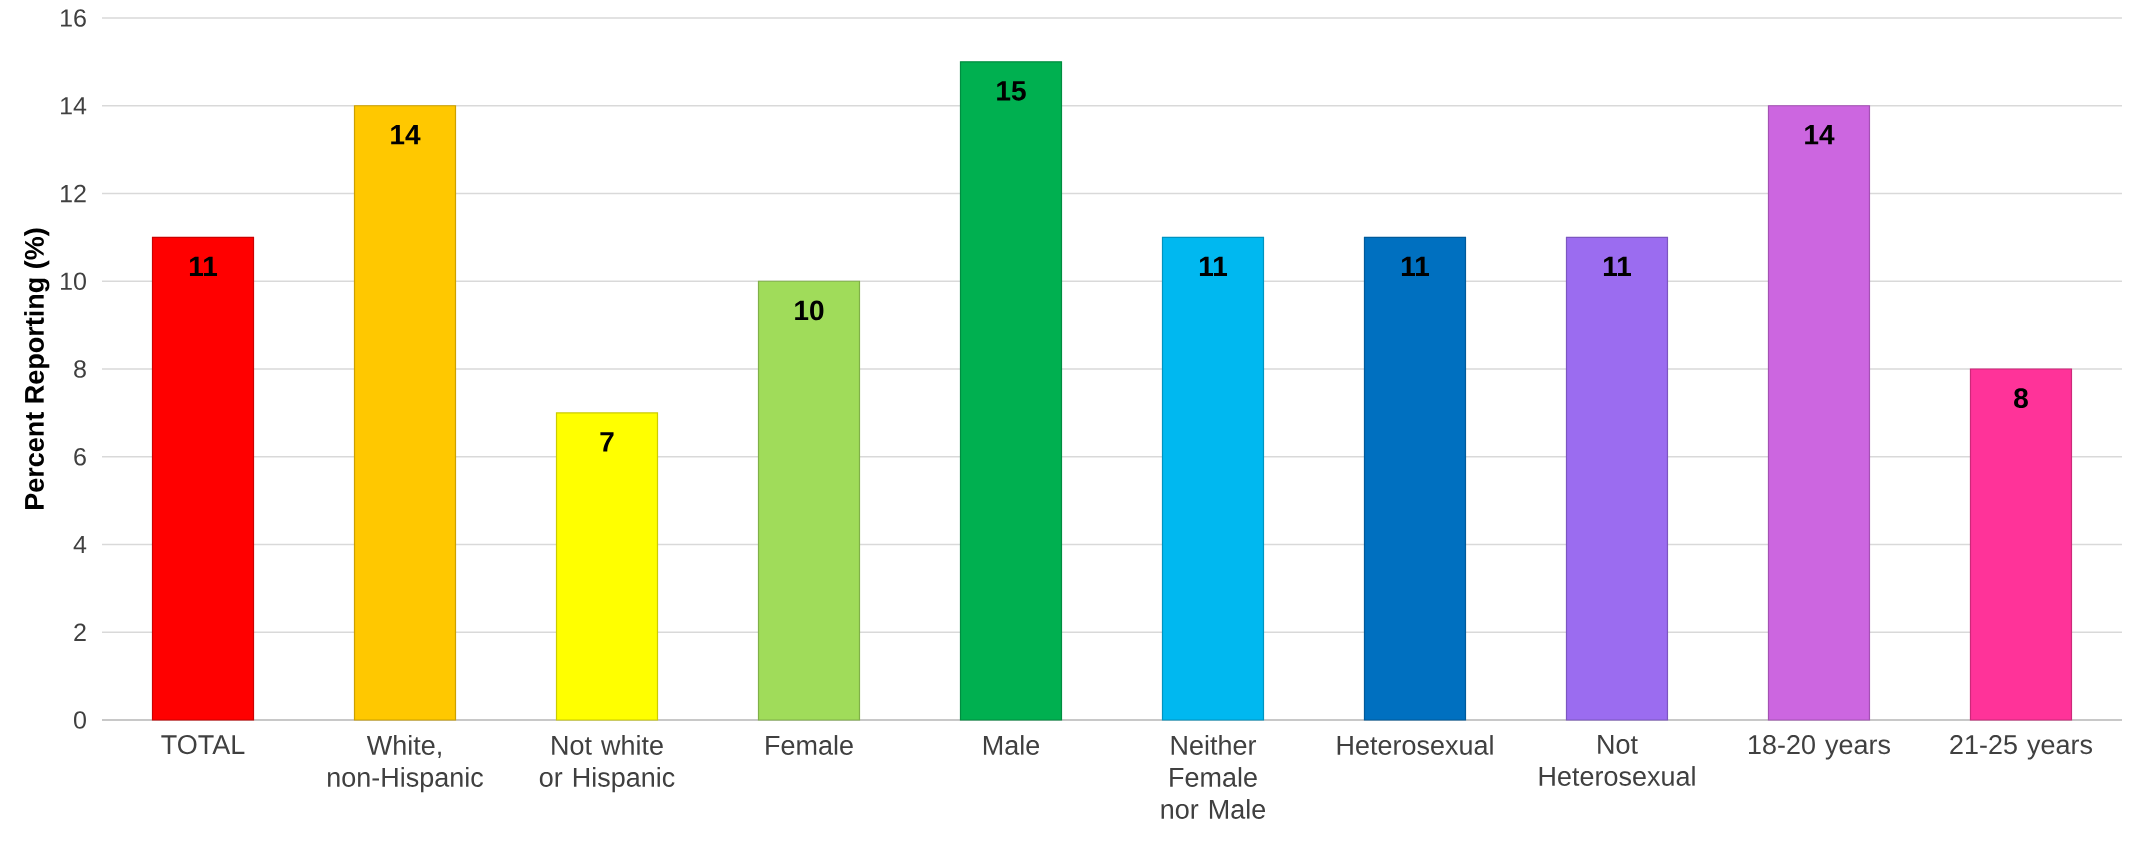  I want to click on y-tick-label: 2, so click(80, 632).